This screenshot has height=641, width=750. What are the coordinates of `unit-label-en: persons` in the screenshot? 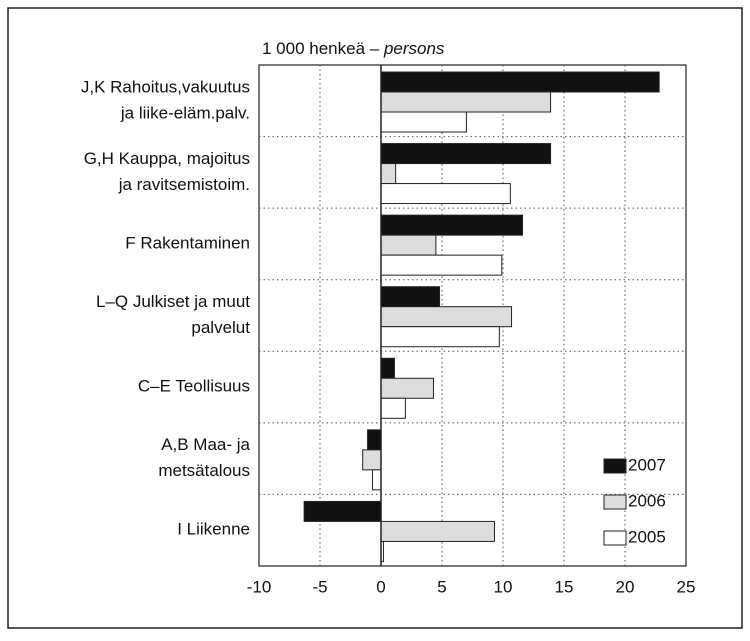 It's located at (414, 48).